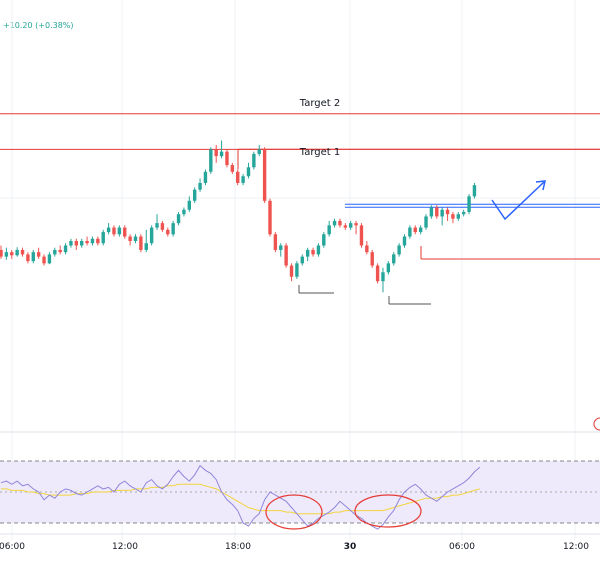 This screenshot has width=600, height=578. What do you see at coordinates (540, 185) in the screenshot?
I see `arrow-head` at bounding box center [540, 185].